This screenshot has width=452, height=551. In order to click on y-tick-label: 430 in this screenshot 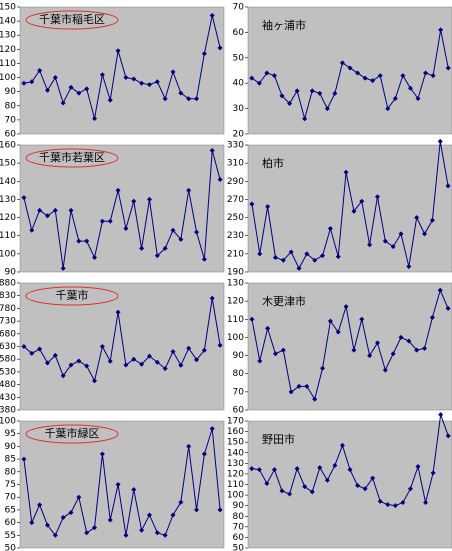, I will do `click(8, 398)`.